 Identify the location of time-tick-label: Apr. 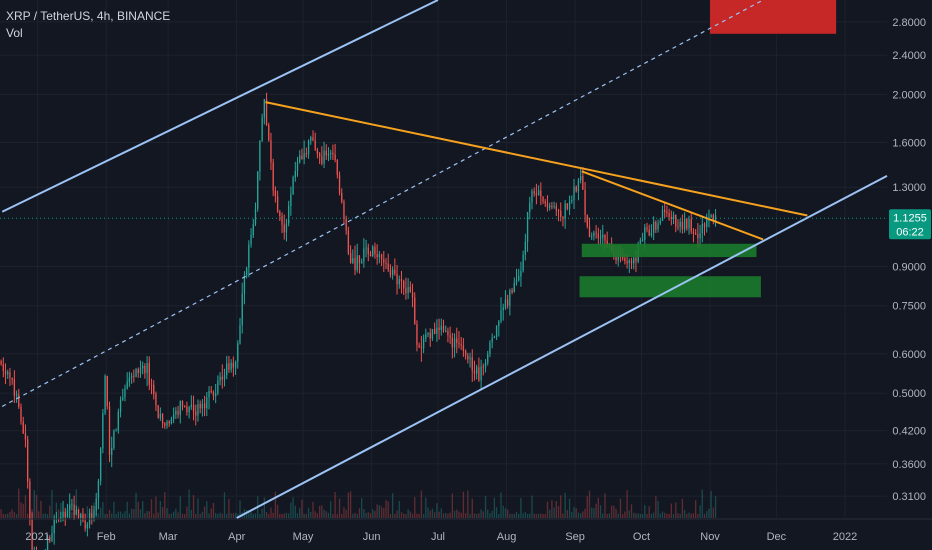
(236, 537).